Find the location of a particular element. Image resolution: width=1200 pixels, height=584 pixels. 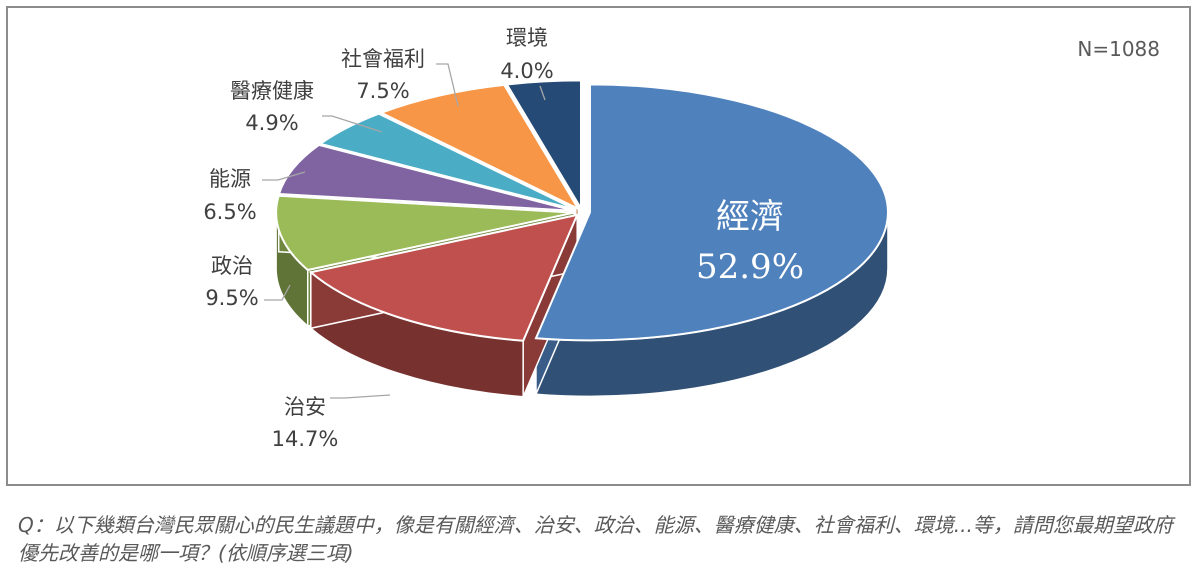

slice-value-security: 14.7% is located at coordinates (305, 439).